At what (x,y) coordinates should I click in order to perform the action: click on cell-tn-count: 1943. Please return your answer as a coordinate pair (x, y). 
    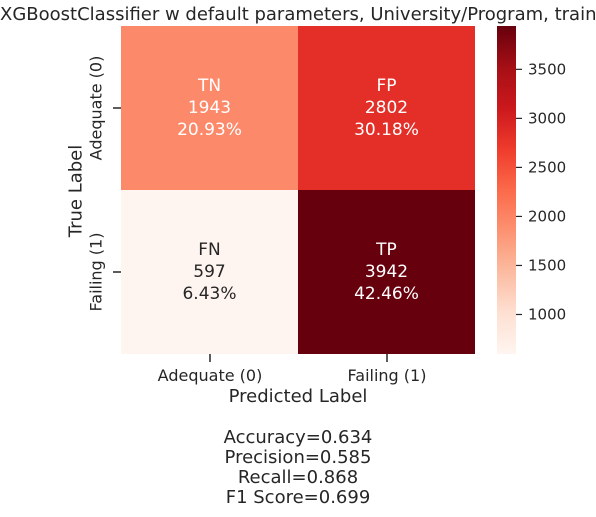
    Looking at the image, I should click on (209, 108).